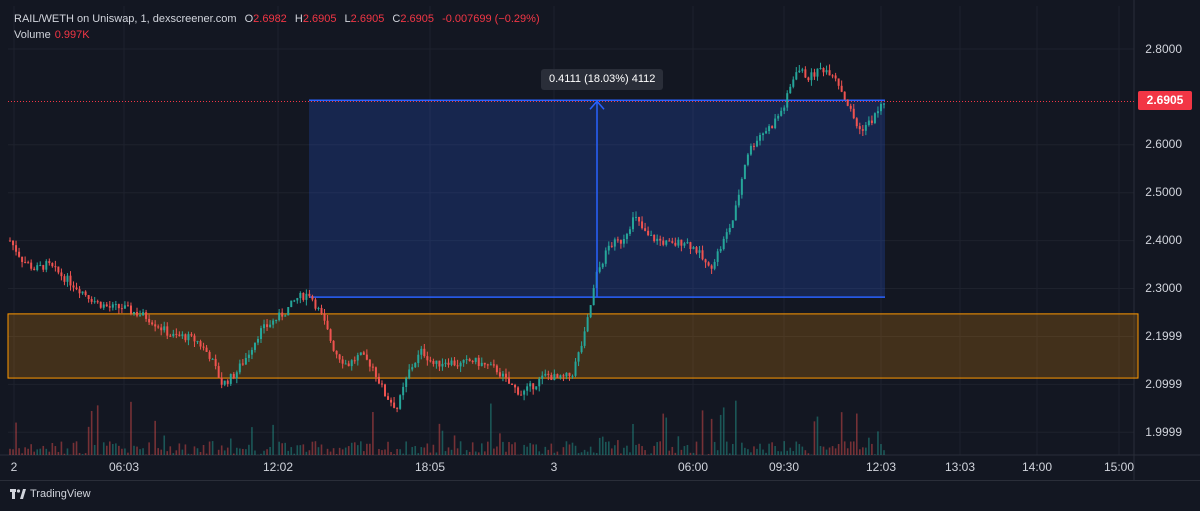  What do you see at coordinates (1163, 432) in the screenshot?
I see `price-axis-label: 1.9999` at bounding box center [1163, 432].